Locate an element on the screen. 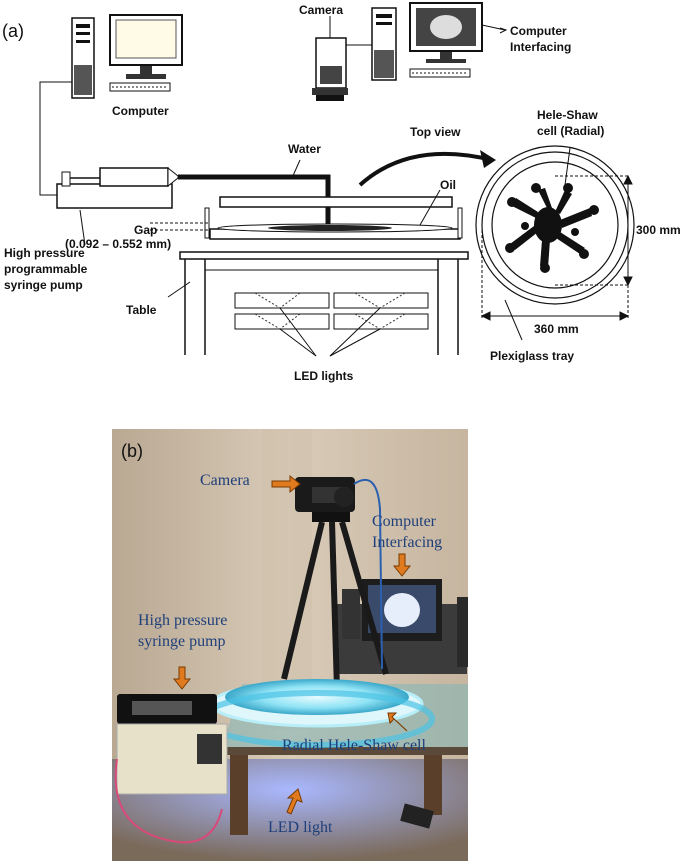  panel-a-tag: (a) is located at coordinates (13, 31).